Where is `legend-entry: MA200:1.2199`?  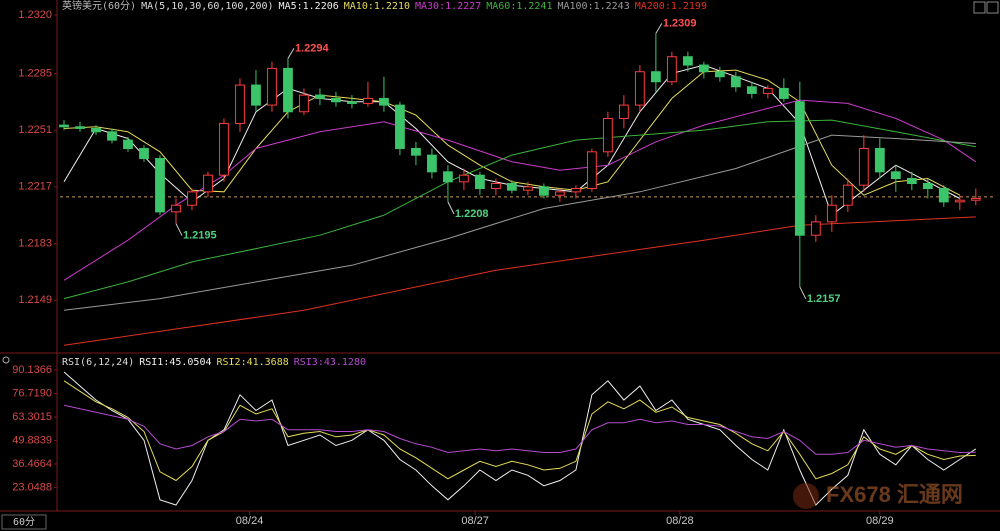
legend-entry: MA200:1.2199 is located at coordinates (671, 6).